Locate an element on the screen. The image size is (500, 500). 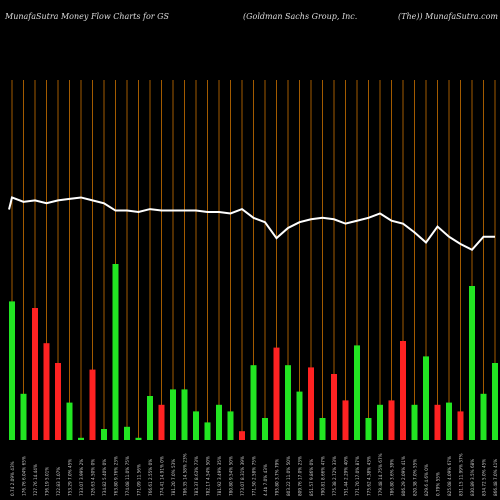
tick-label: 733.07 3.99% 2% is located at coordinates (81, 477).